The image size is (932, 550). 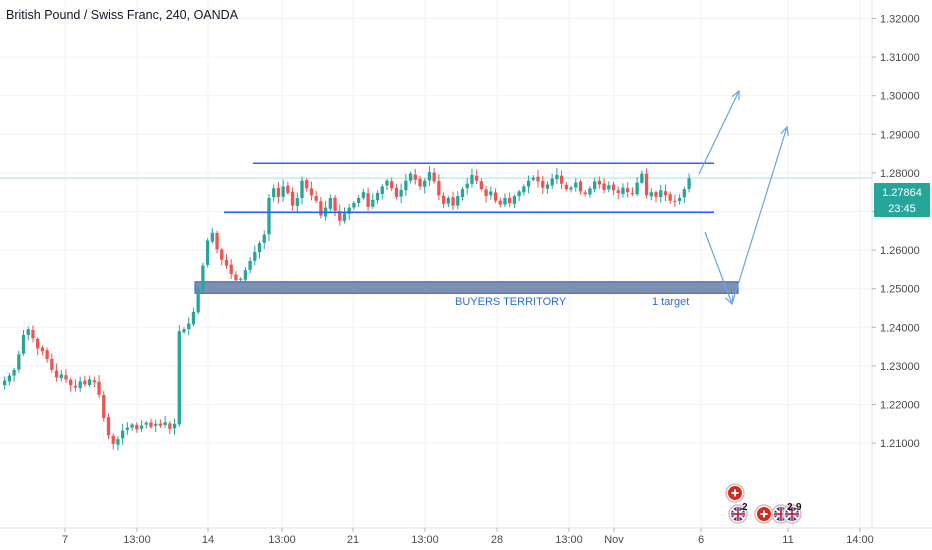 What do you see at coordinates (902, 193) in the screenshot?
I see `current-price-value: 1.27864` at bounding box center [902, 193].